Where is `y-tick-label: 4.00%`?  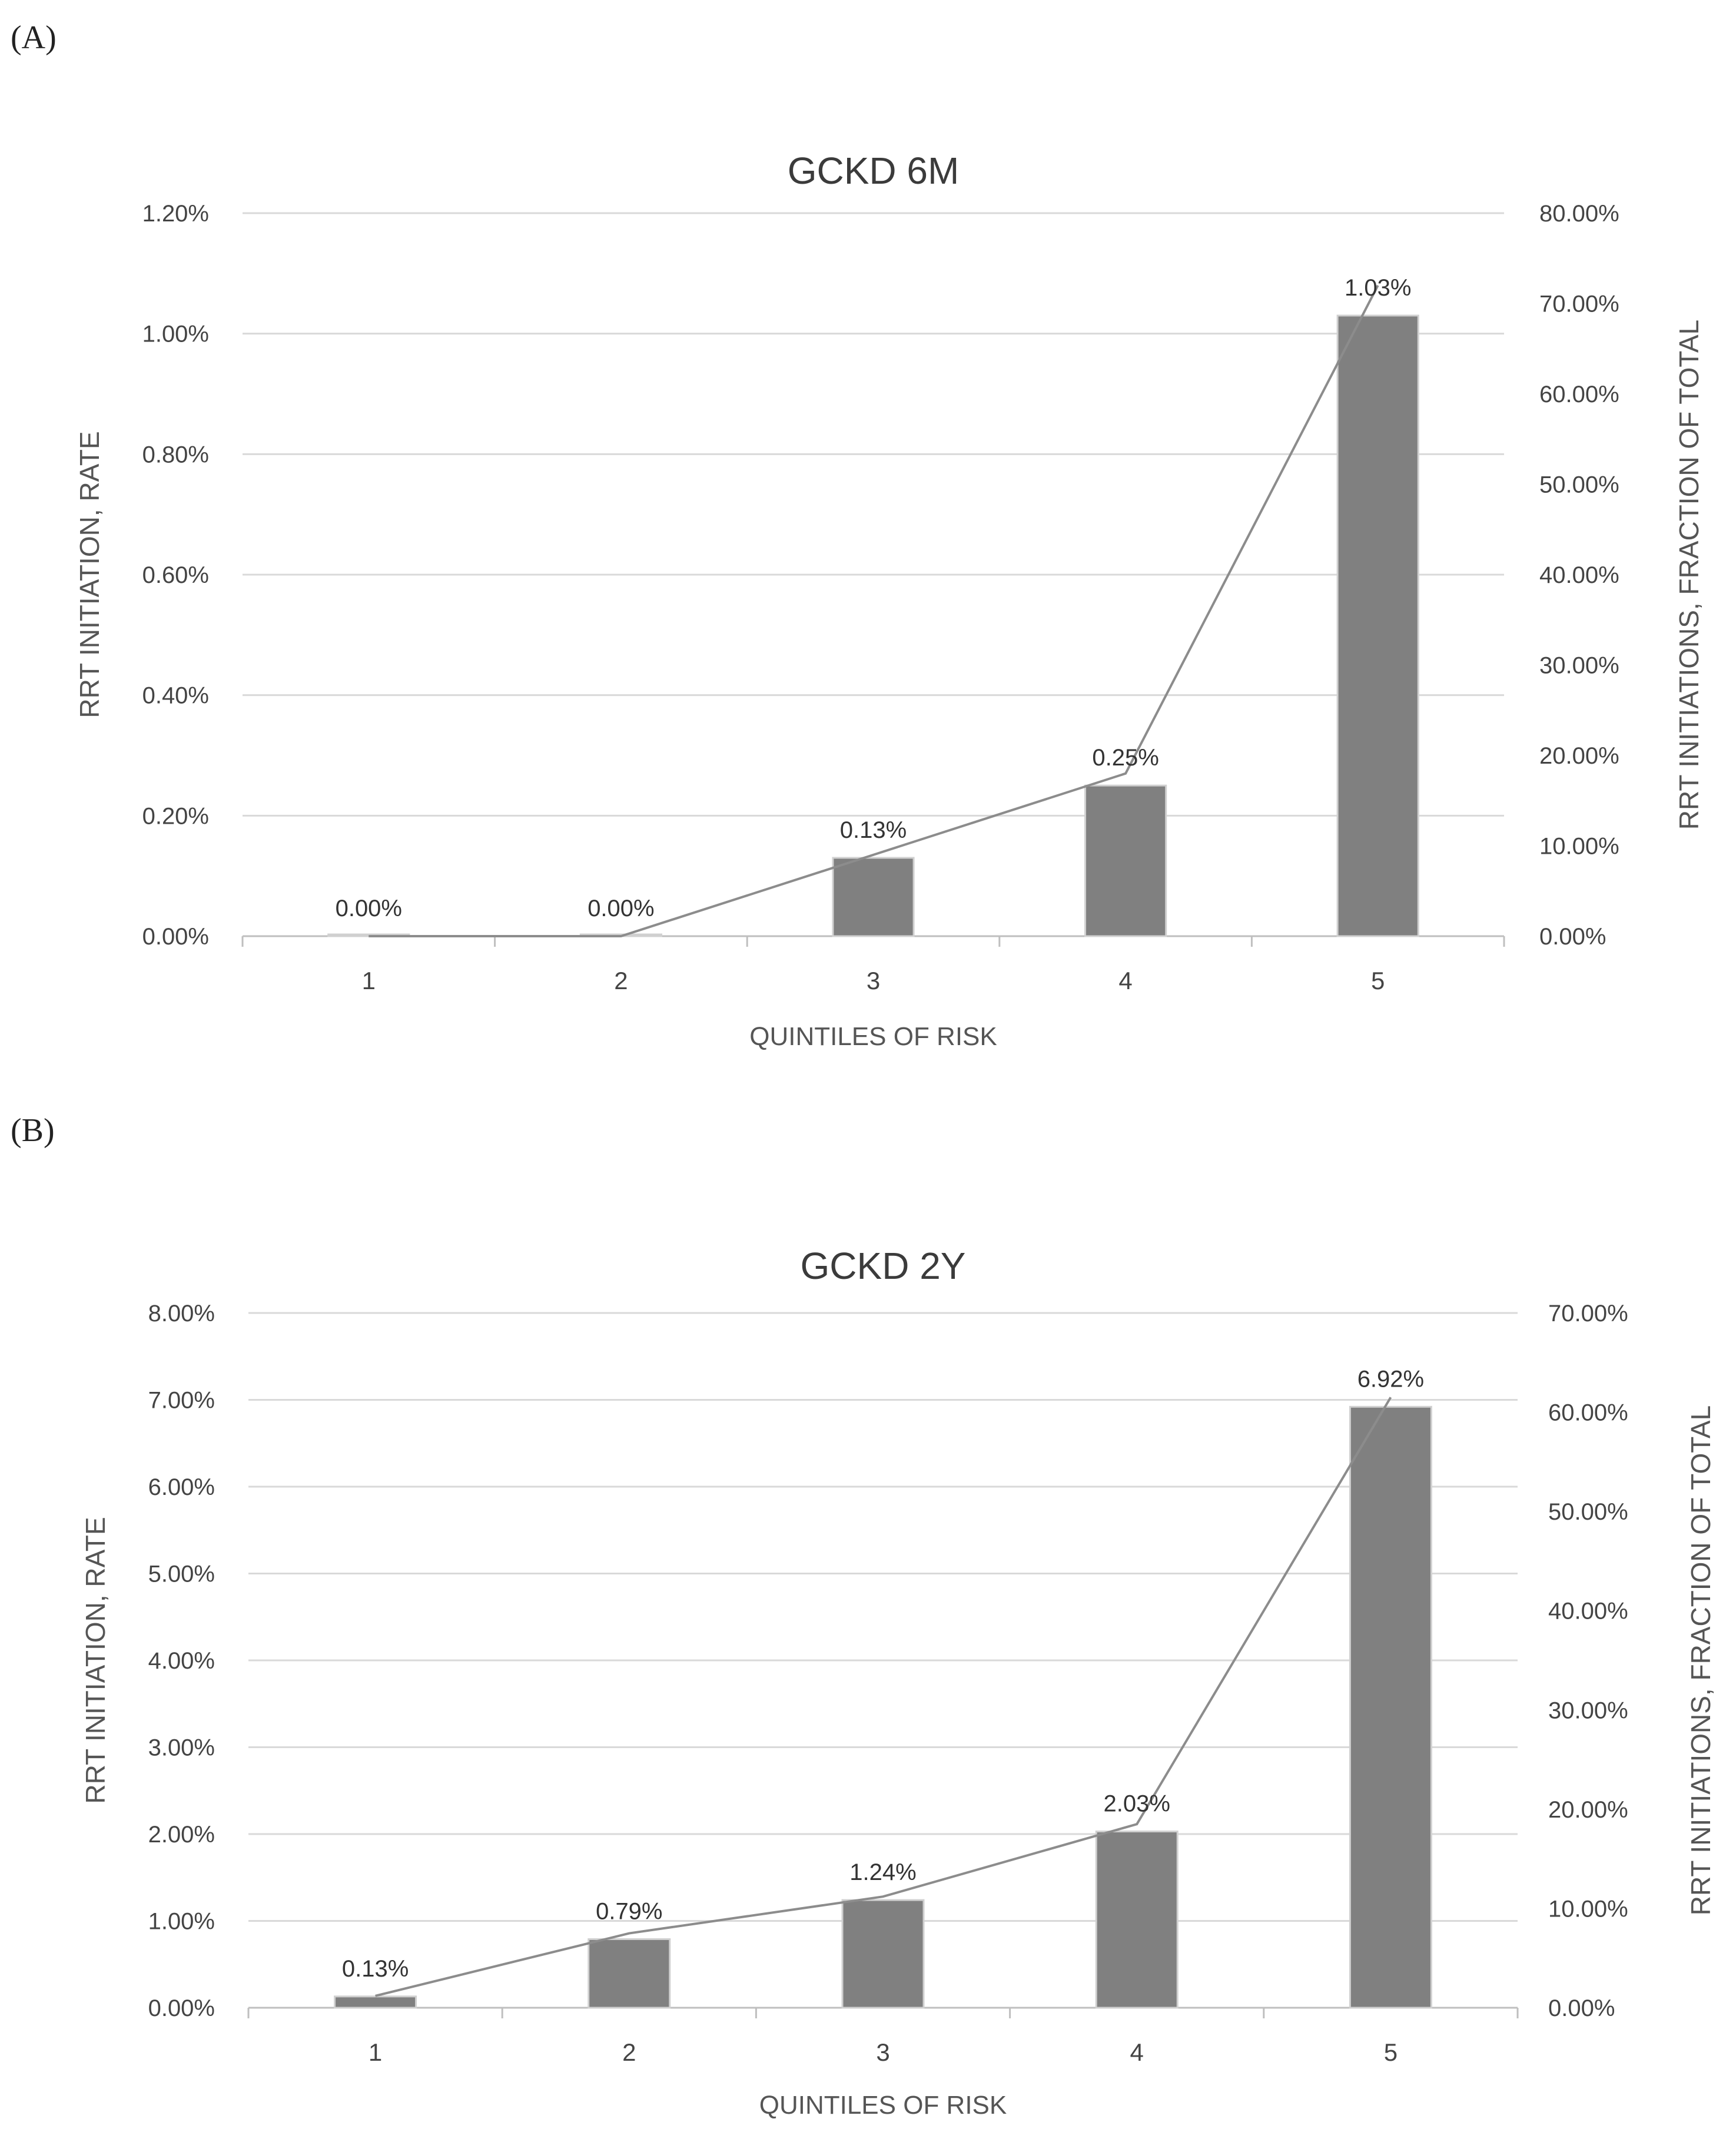 y-tick-label: 4.00% is located at coordinates (181, 1661).